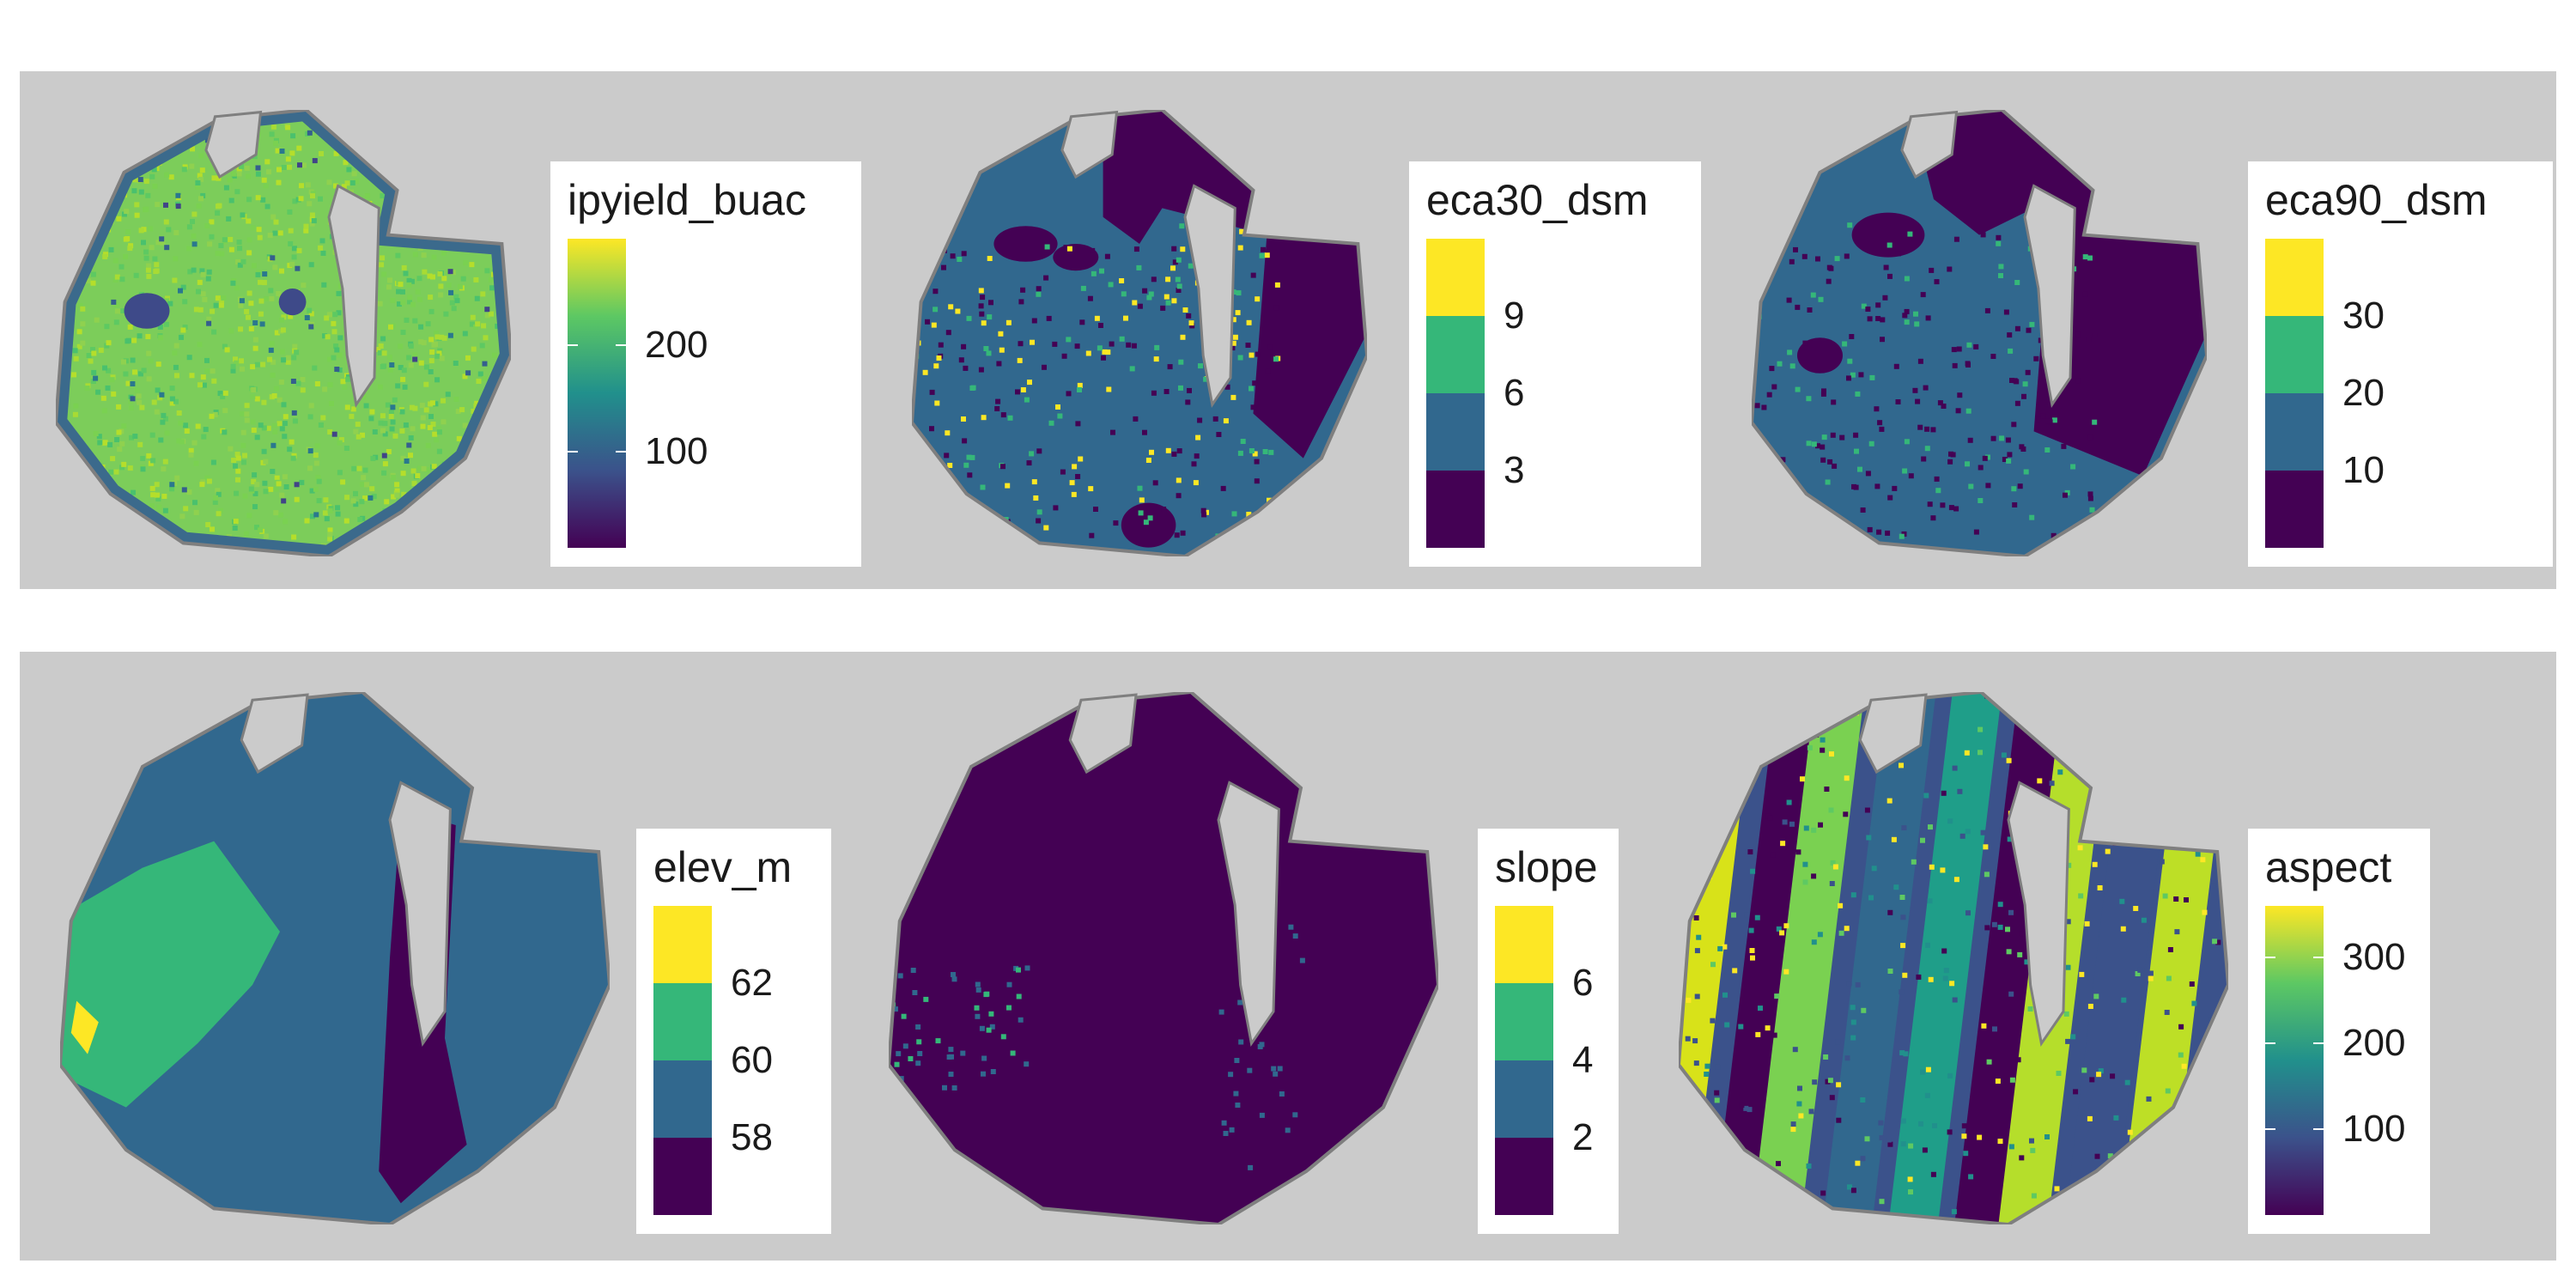  What do you see at coordinates (687, 200) in the screenshot?
I see `legend-title: ipyield_buac` at bounding box center [687, 200].